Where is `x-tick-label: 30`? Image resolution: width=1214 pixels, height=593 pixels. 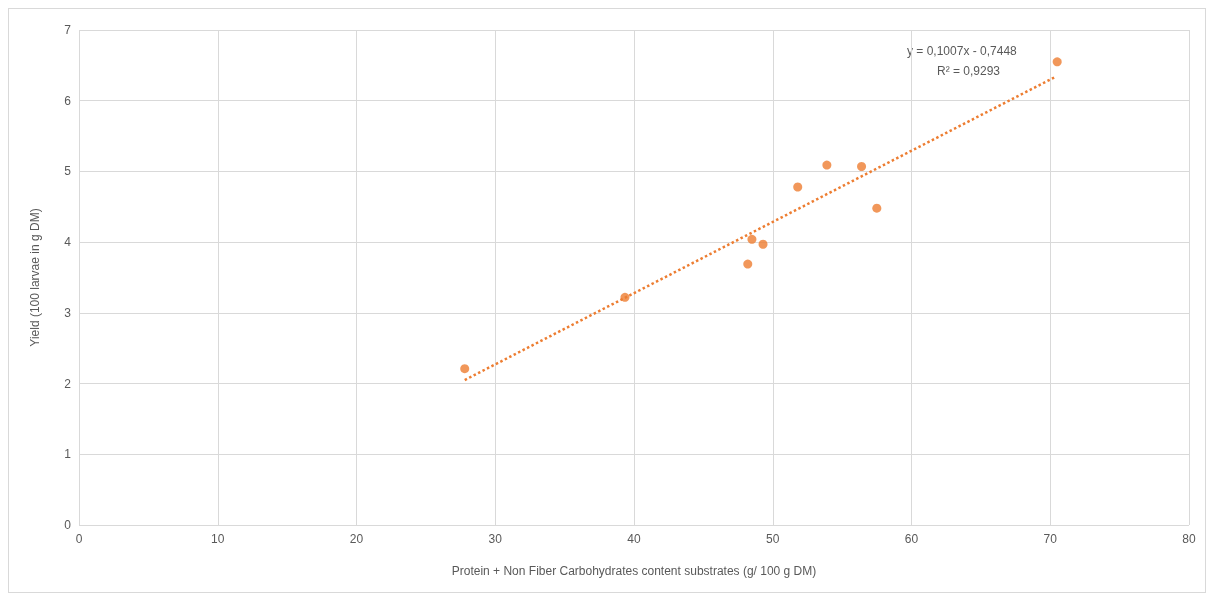 x-tick-label: 30 is located at coordinates (495, 539).